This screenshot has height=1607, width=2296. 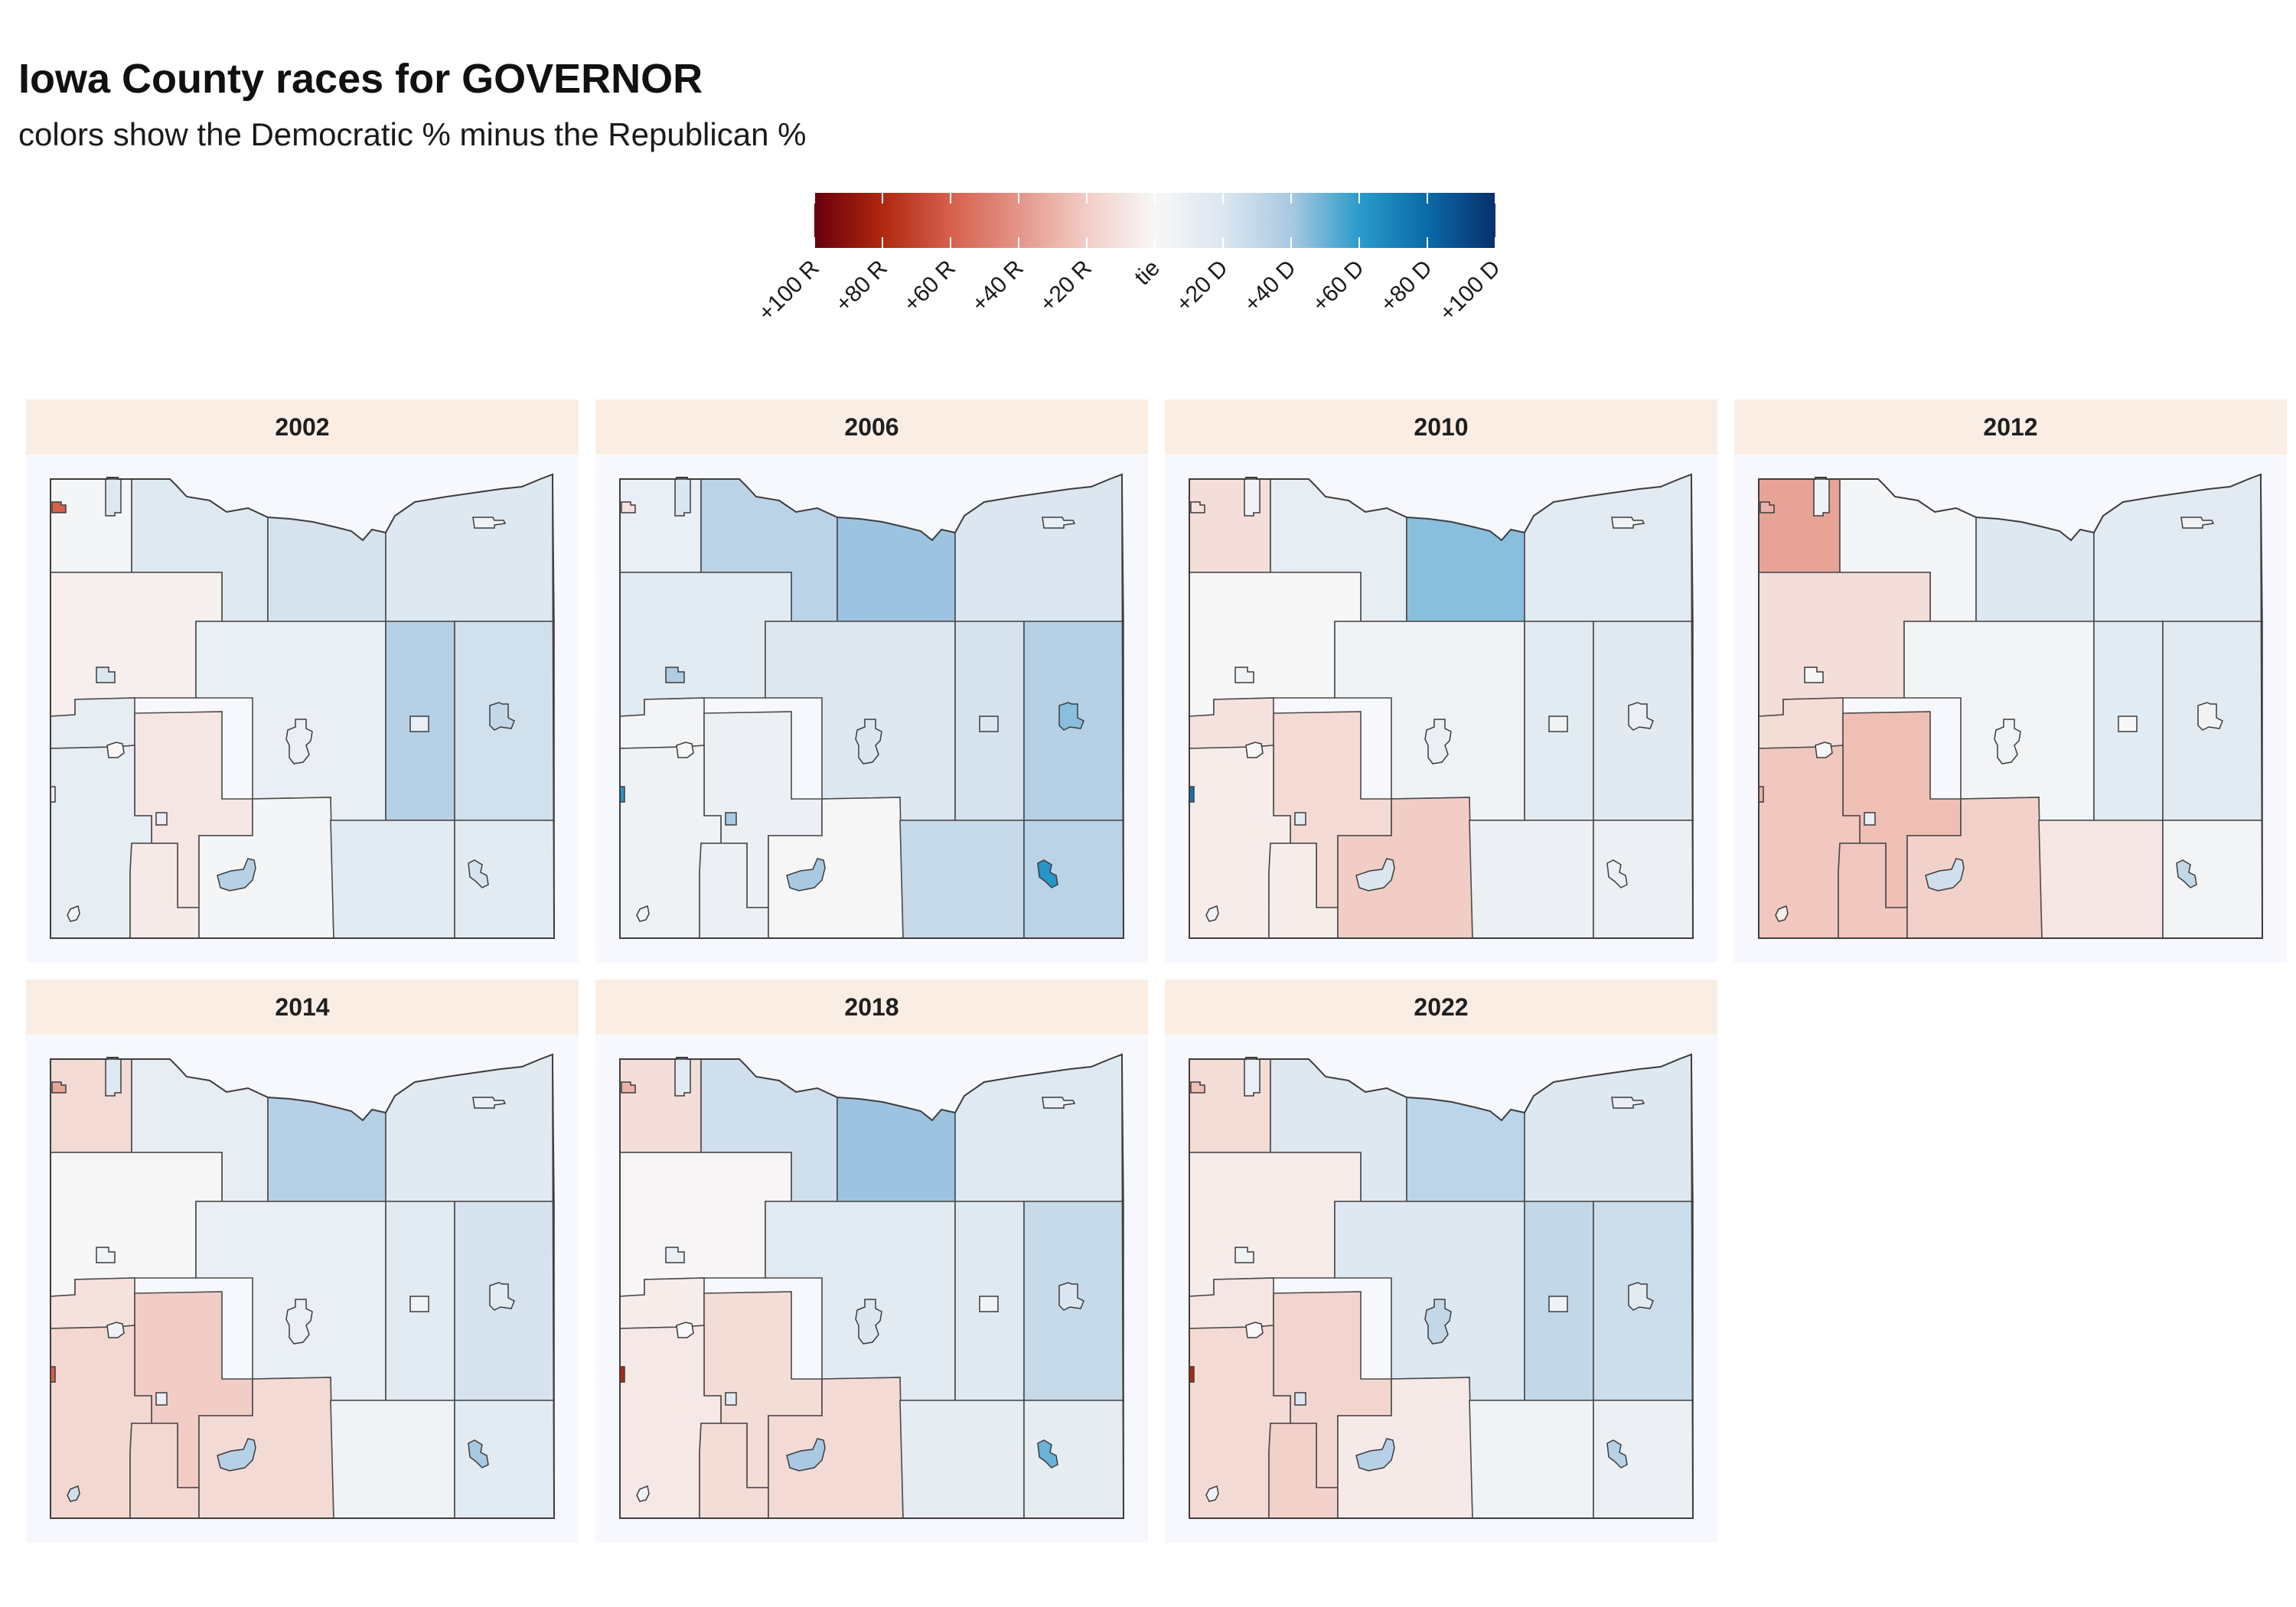 What do you see at coordinates (302, 1008) in the screenshot?
I see `panel-year-label: 2014` at bounding box center [302, 1008].